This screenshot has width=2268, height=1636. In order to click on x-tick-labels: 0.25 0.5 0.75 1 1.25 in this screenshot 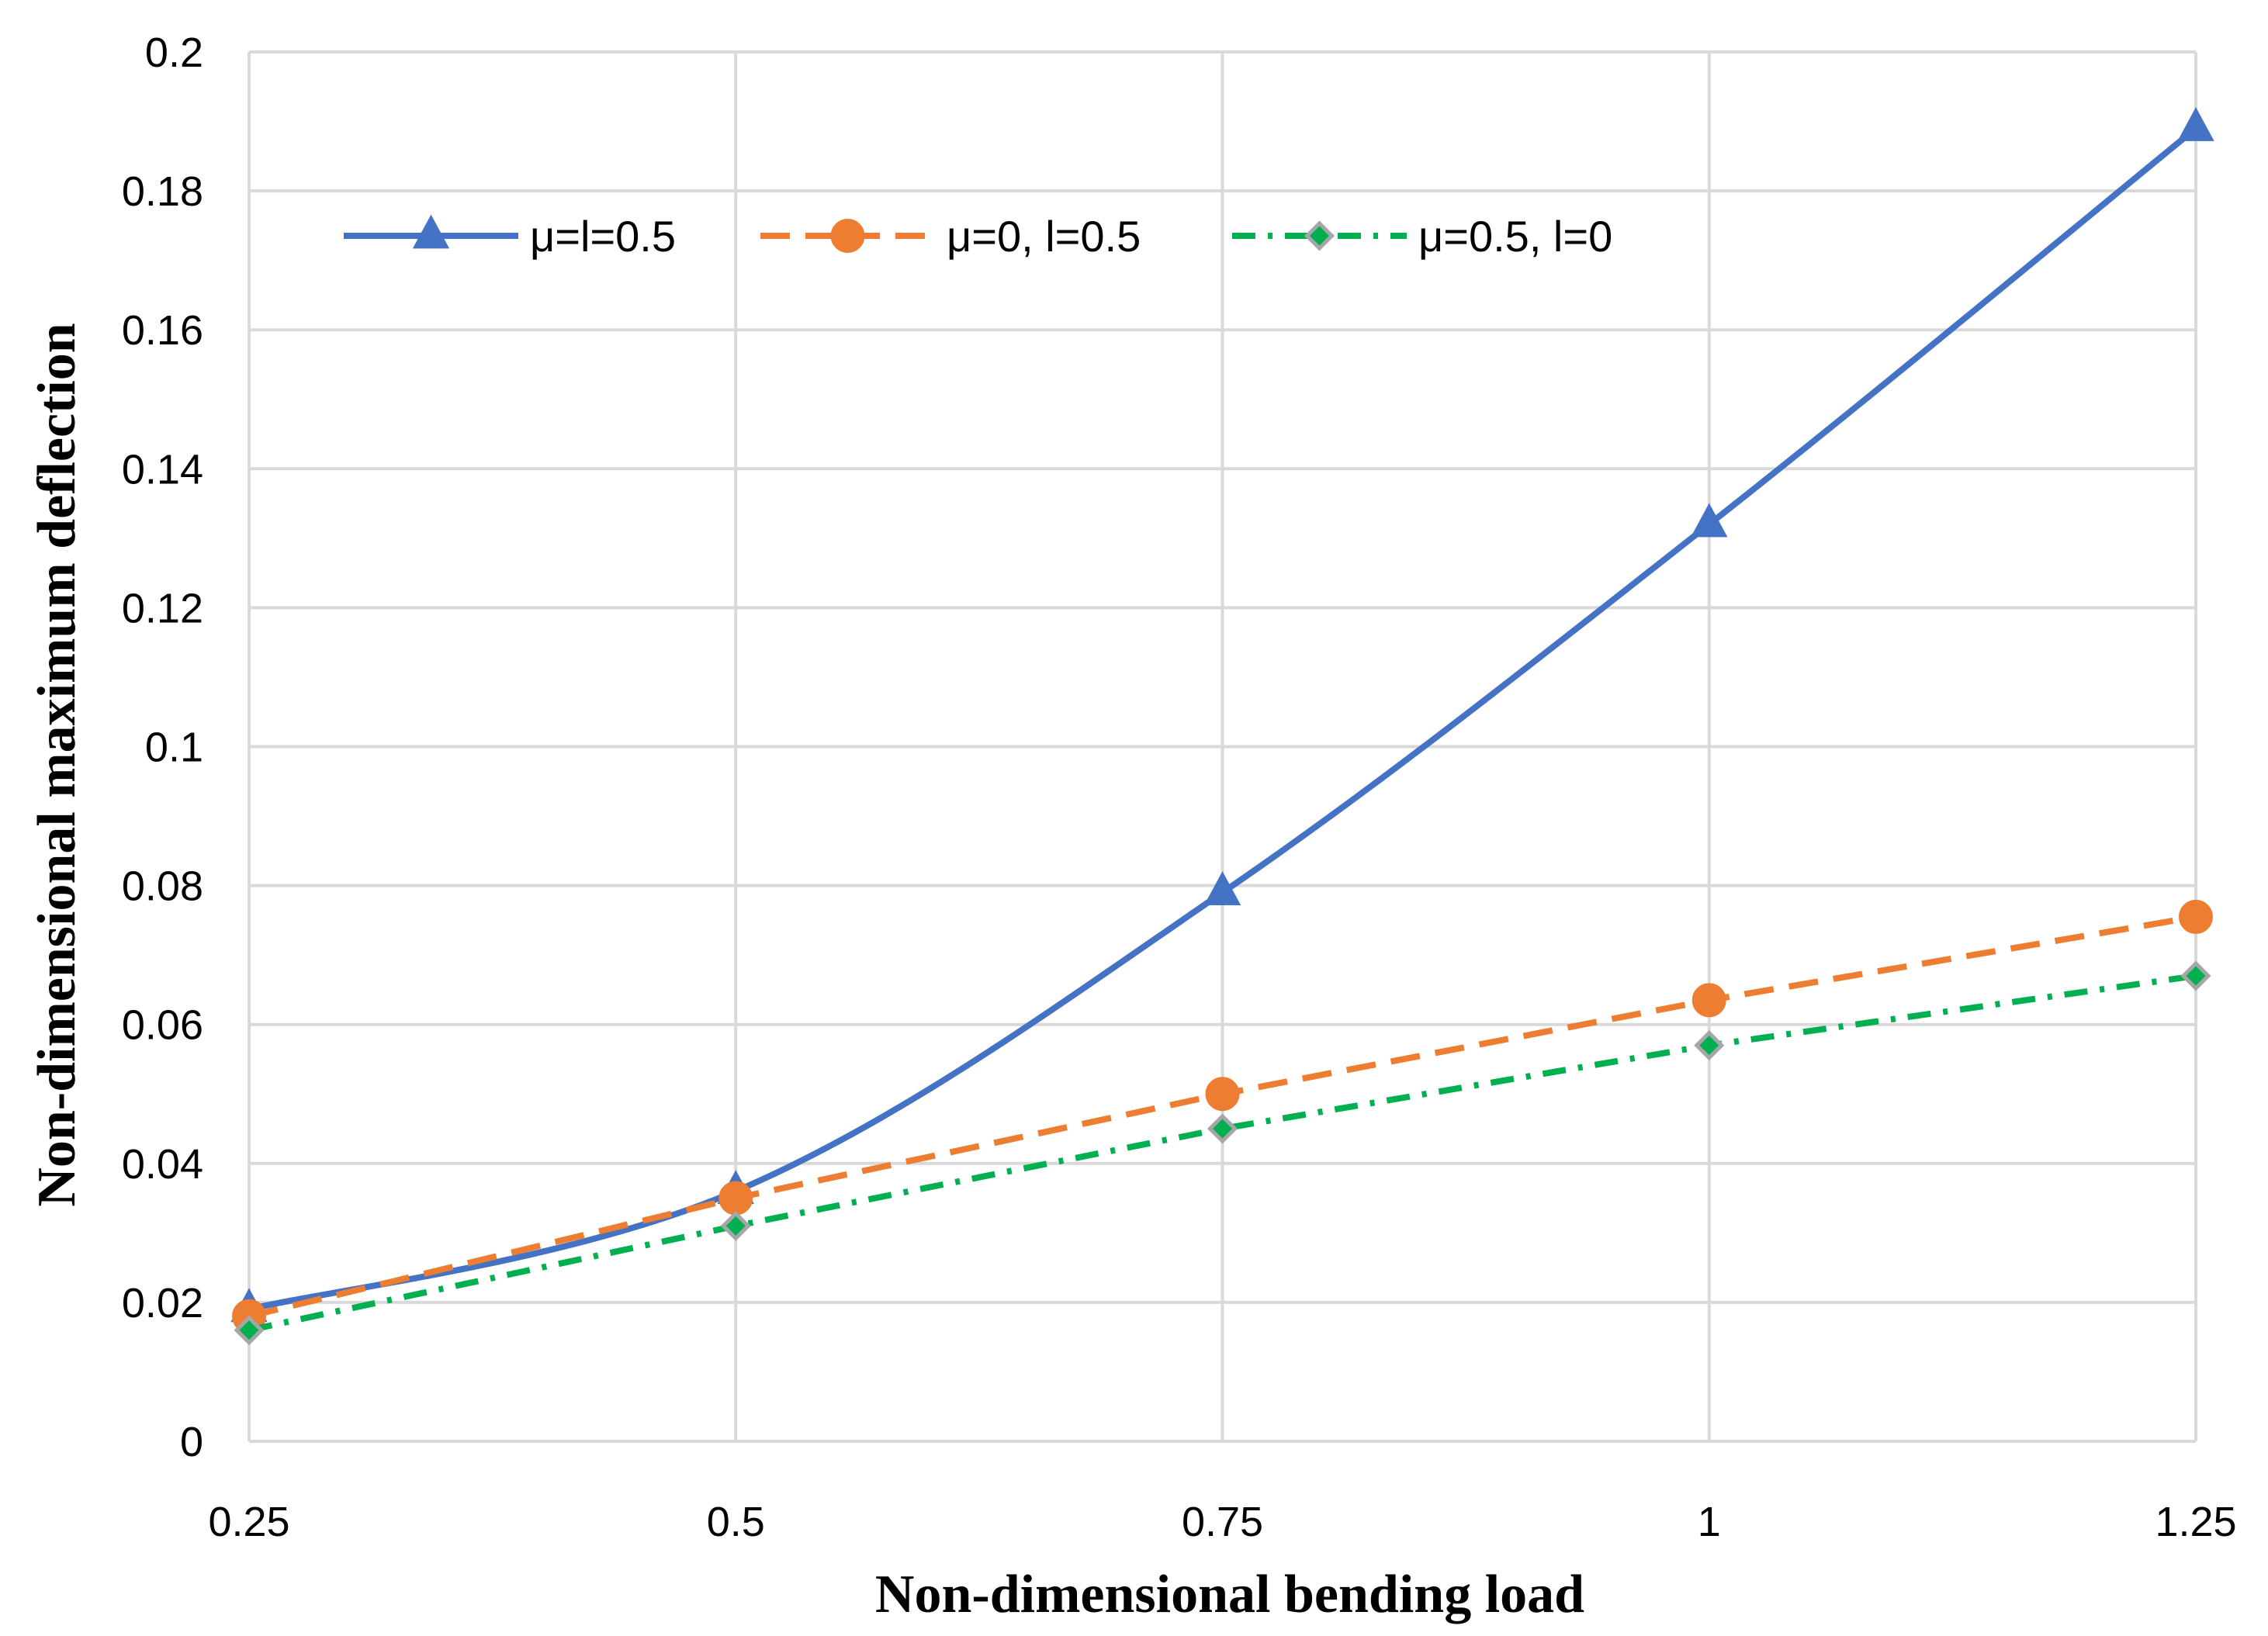, I will do `click(1222, 1522)`.